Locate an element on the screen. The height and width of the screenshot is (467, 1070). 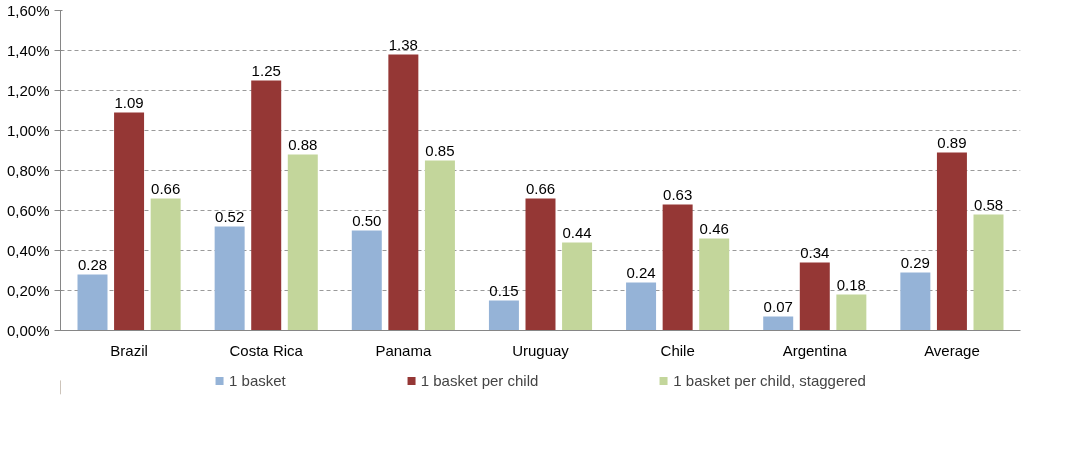
x-tick-label: Uruguay is located at coordinates (541, 350).